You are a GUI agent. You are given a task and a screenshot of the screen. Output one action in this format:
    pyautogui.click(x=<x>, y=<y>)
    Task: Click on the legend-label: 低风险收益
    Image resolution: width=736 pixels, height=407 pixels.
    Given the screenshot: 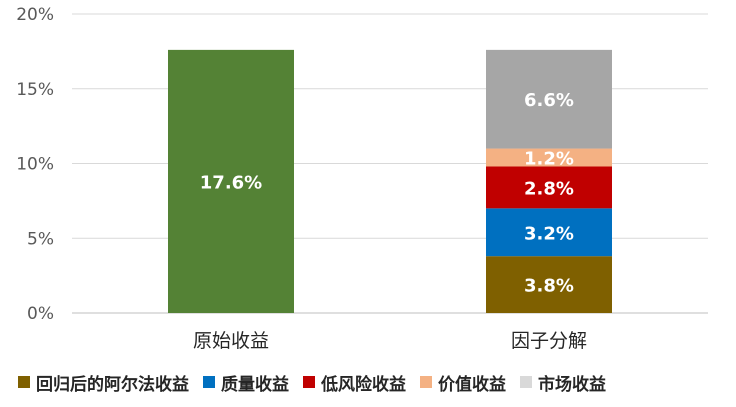 What is the action you would take?
    pyautogui.click(x=363, y=384)
    